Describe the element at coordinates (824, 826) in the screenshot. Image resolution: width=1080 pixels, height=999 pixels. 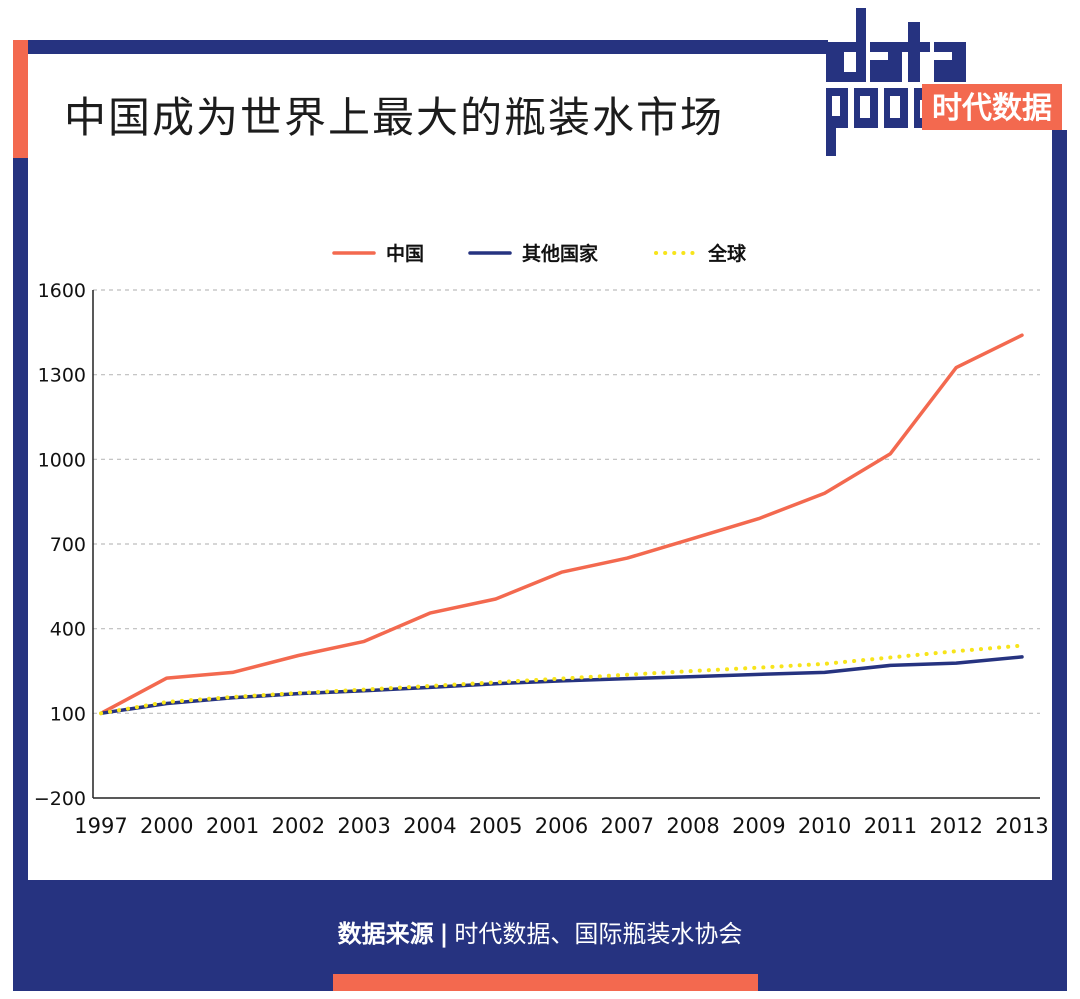
I see `x-tick-label: 2010` at that location.